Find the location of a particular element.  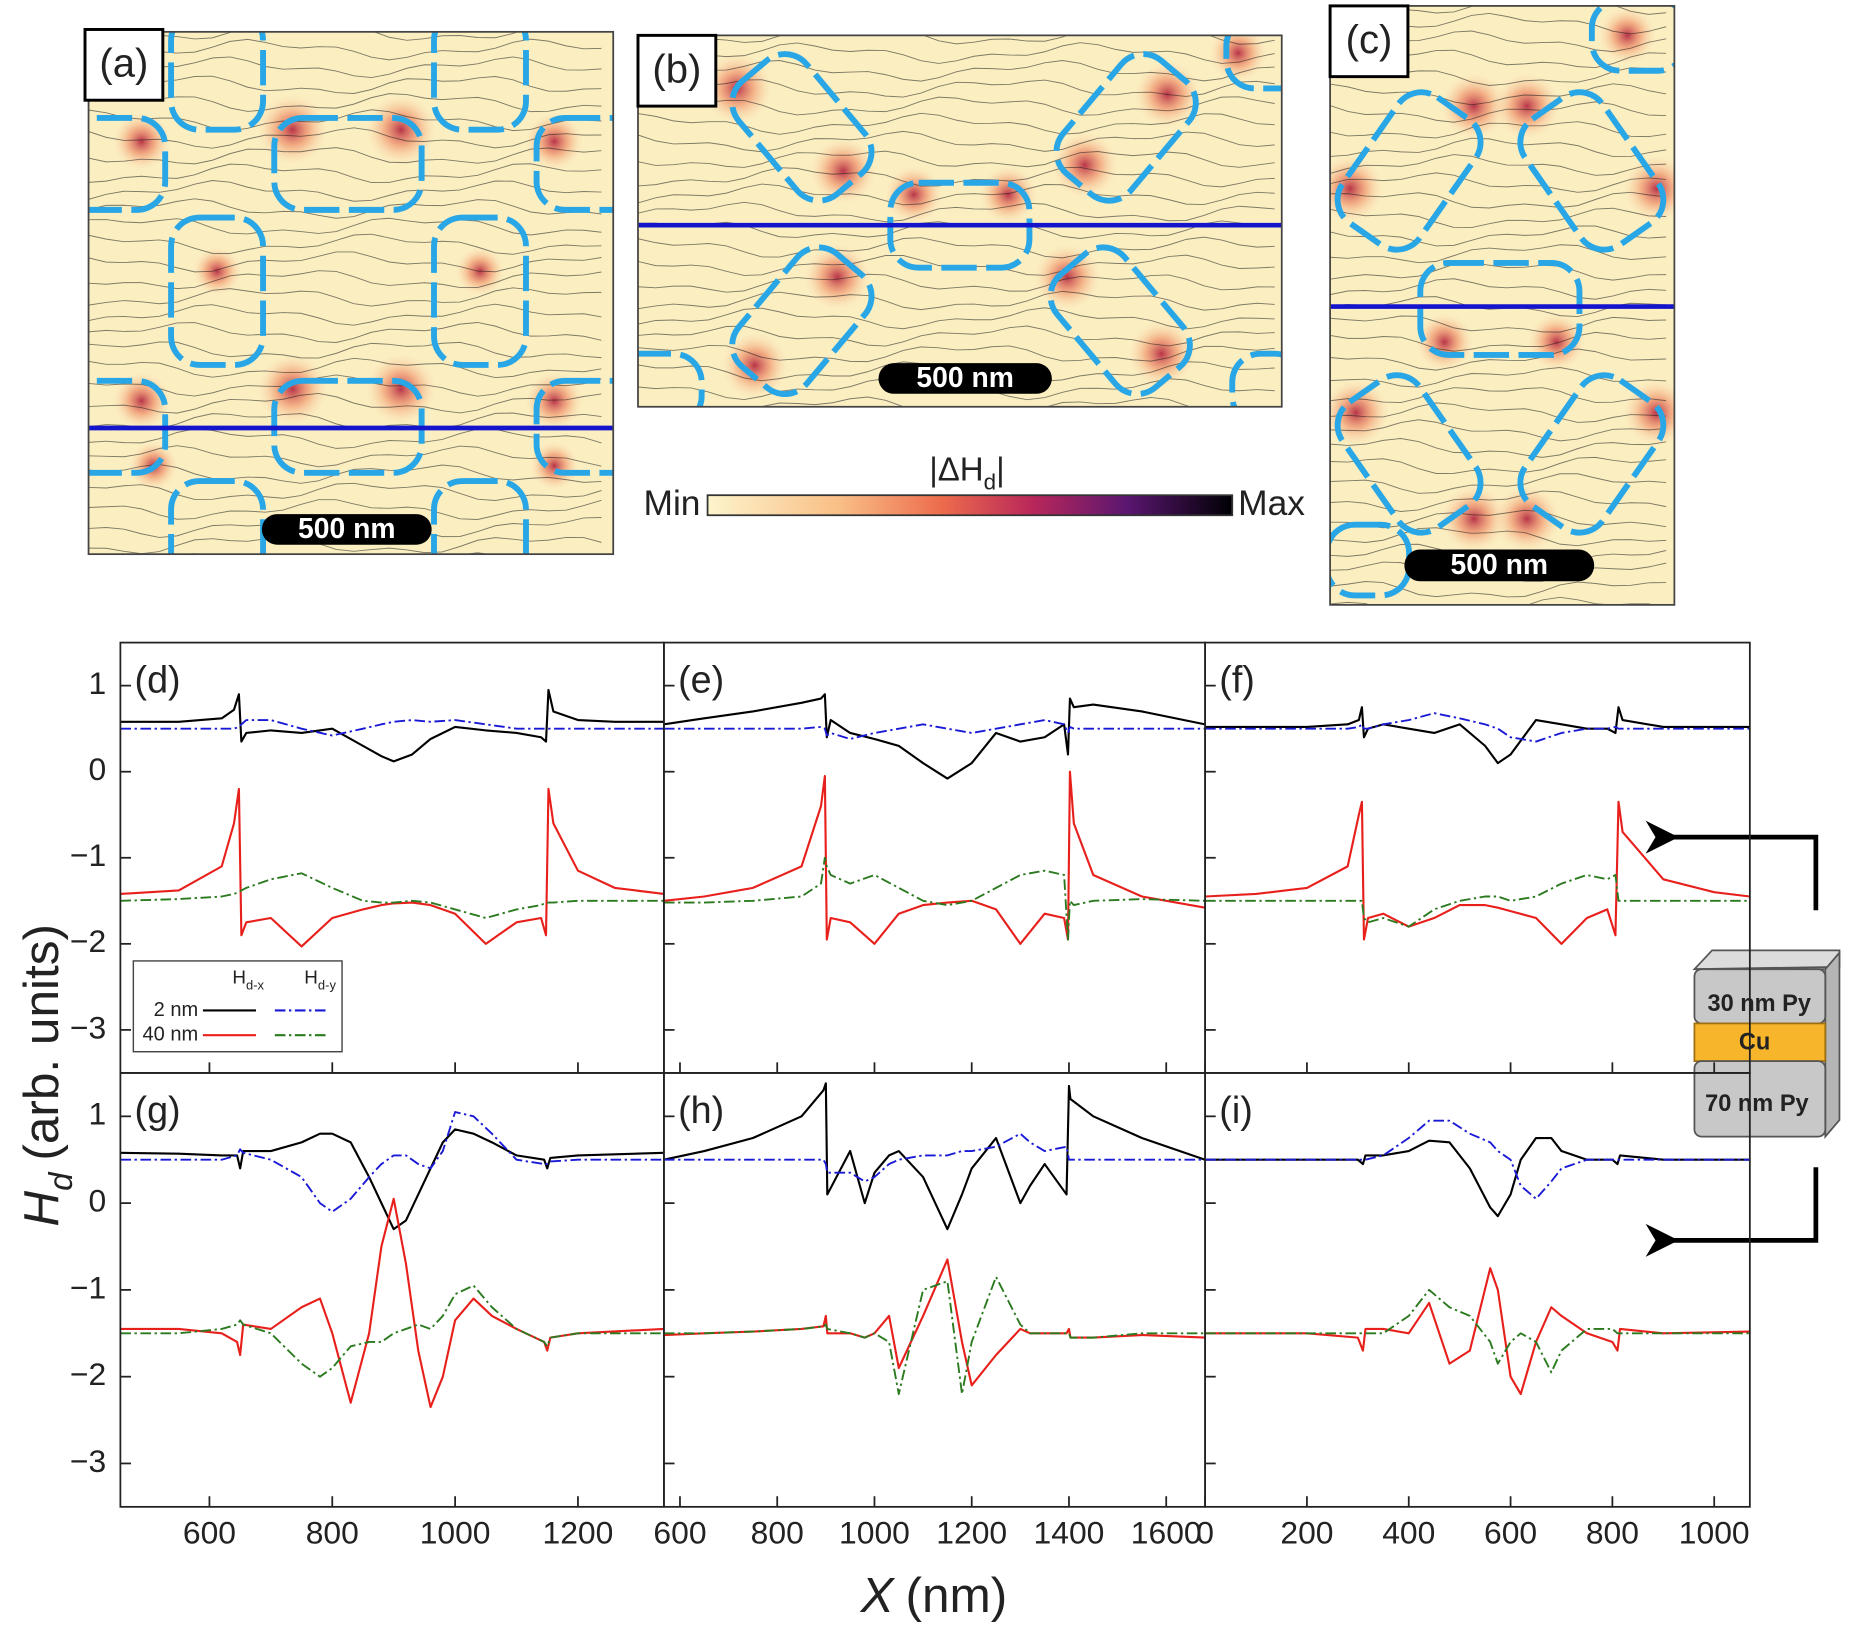

layer-label: 30 nm Py is located at coordinates (1760, 1003).